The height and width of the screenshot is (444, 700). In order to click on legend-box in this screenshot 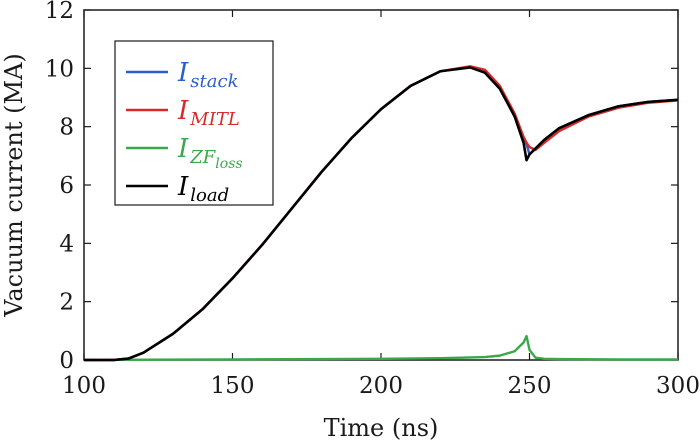, I will do `click(194, 123)`.